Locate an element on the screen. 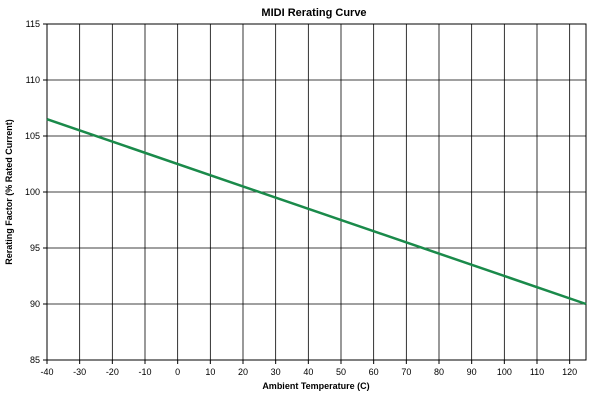  x-tick-label: 90 is located at coordinates (472, 372).